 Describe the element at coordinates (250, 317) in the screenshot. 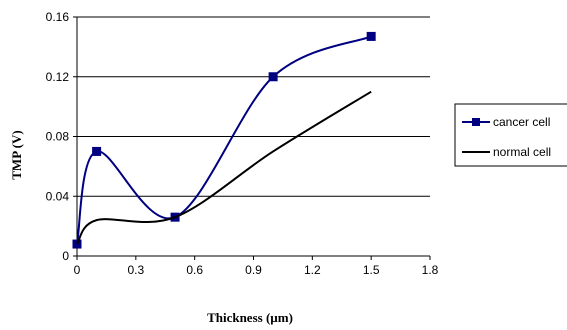

I see `x-axis-title: Thickness (µm)` at that location.